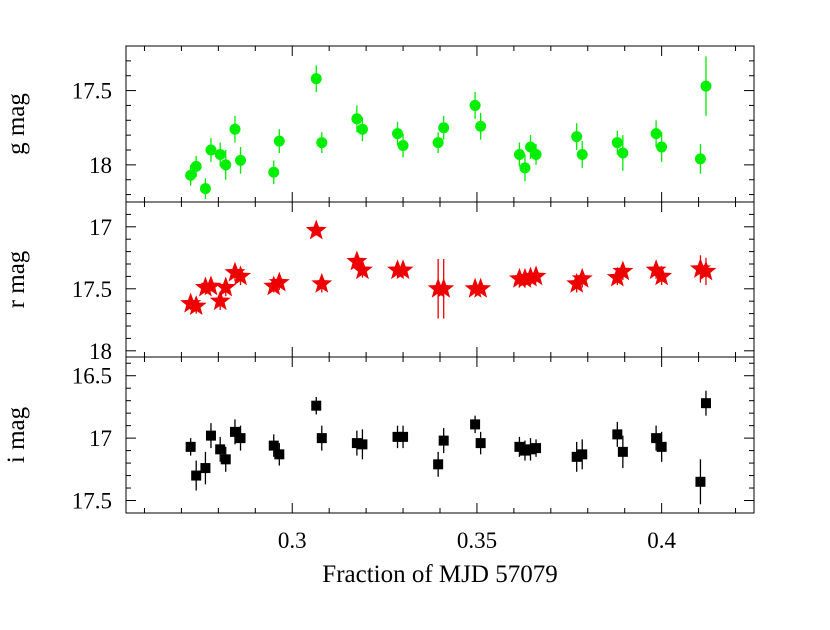 Image resolution: width=830 pixels, height=630 pixels. Describe the element at coordinates (100, 227) in the screenshot. I see `r-y-tick-label: 17` at that location.